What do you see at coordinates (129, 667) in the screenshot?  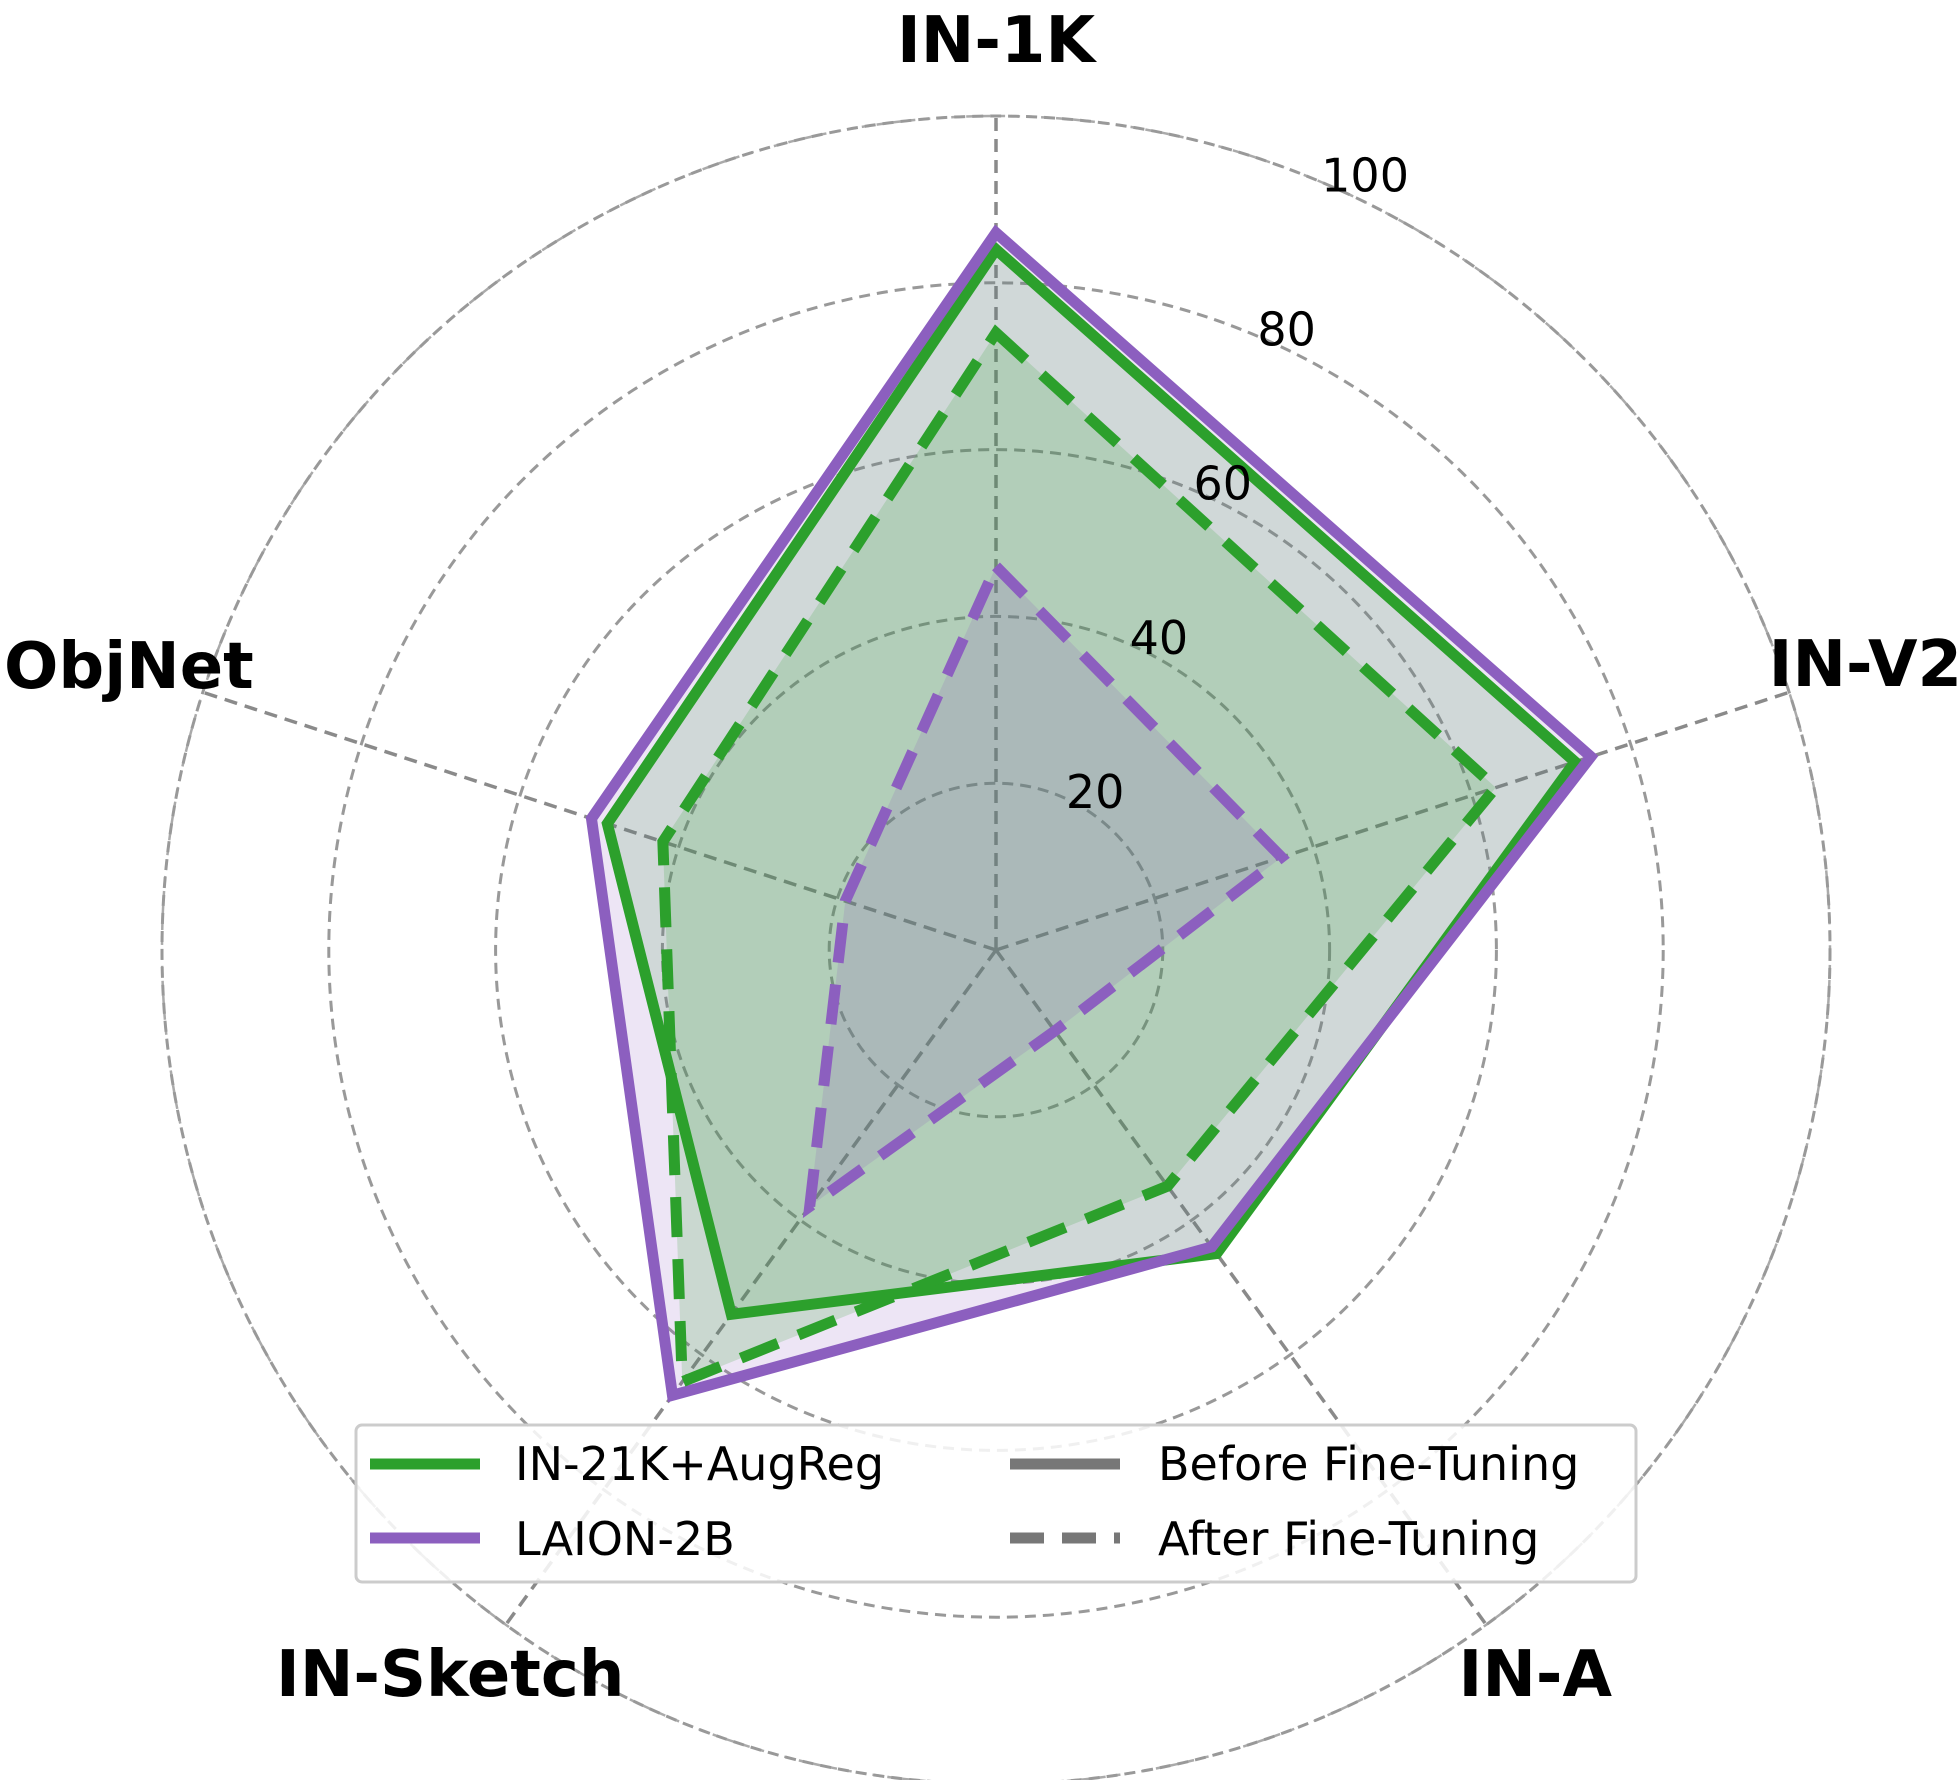 I see `axis-label-objnet: ObjNet` at bounding box center [129, 667].